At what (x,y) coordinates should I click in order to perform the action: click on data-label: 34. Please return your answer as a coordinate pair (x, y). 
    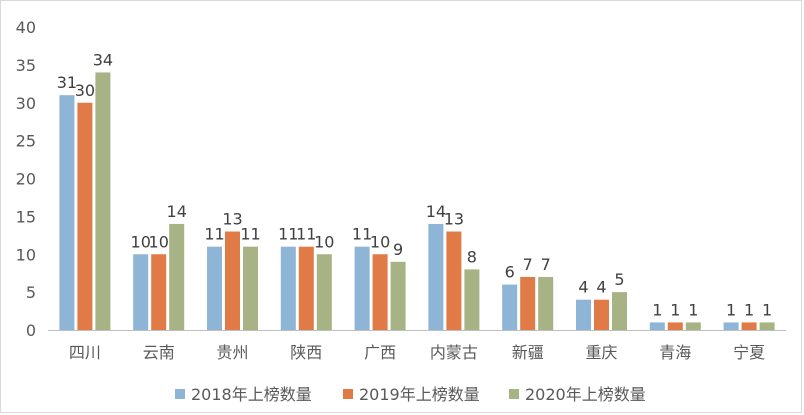
    Looking at the image, I should click on (103, 59).